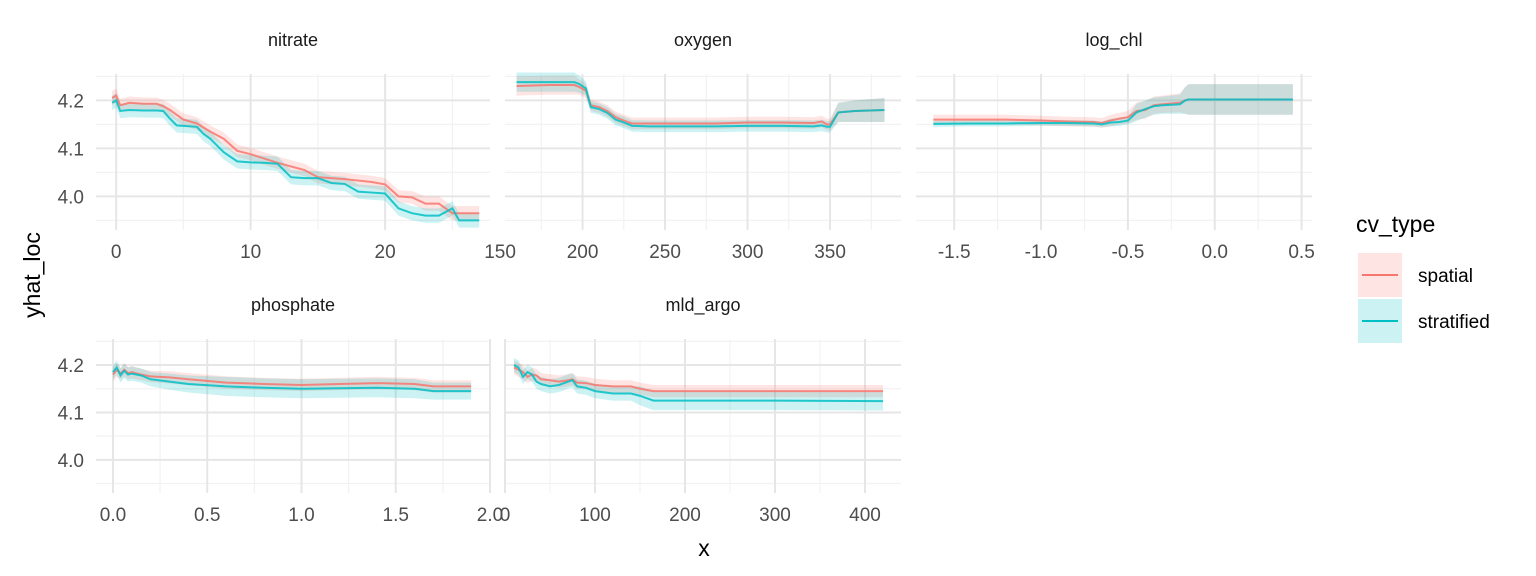  I want to click on x-tick-label: 250, so click(665, 252).